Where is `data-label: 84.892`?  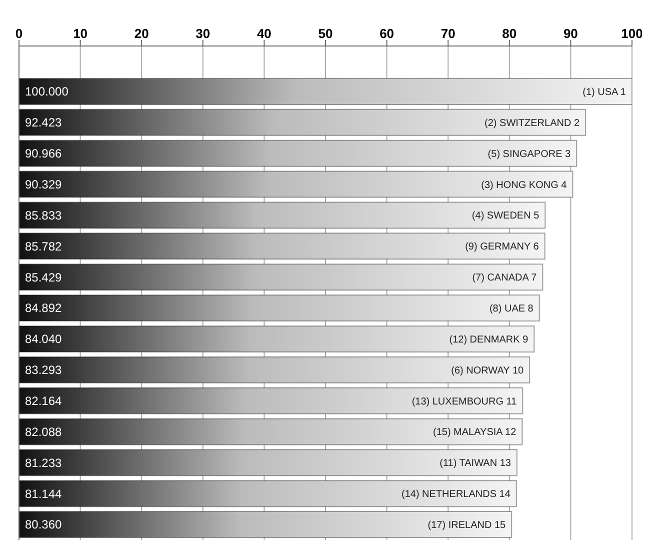 data-label: 84.892 is located at coordinates (43, 308).